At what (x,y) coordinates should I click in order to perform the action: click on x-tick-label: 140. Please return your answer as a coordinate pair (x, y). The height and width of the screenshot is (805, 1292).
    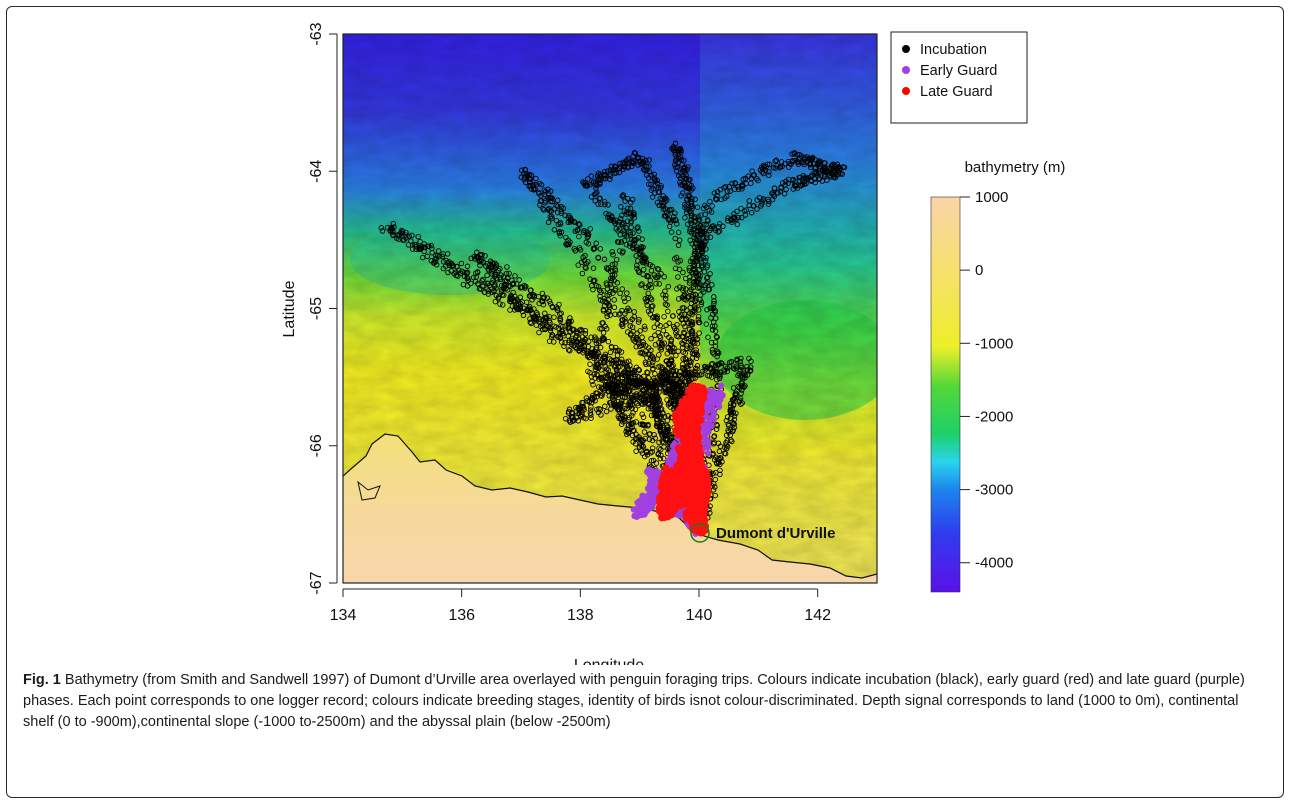
    Looking at the image, I should click on (699, 615).